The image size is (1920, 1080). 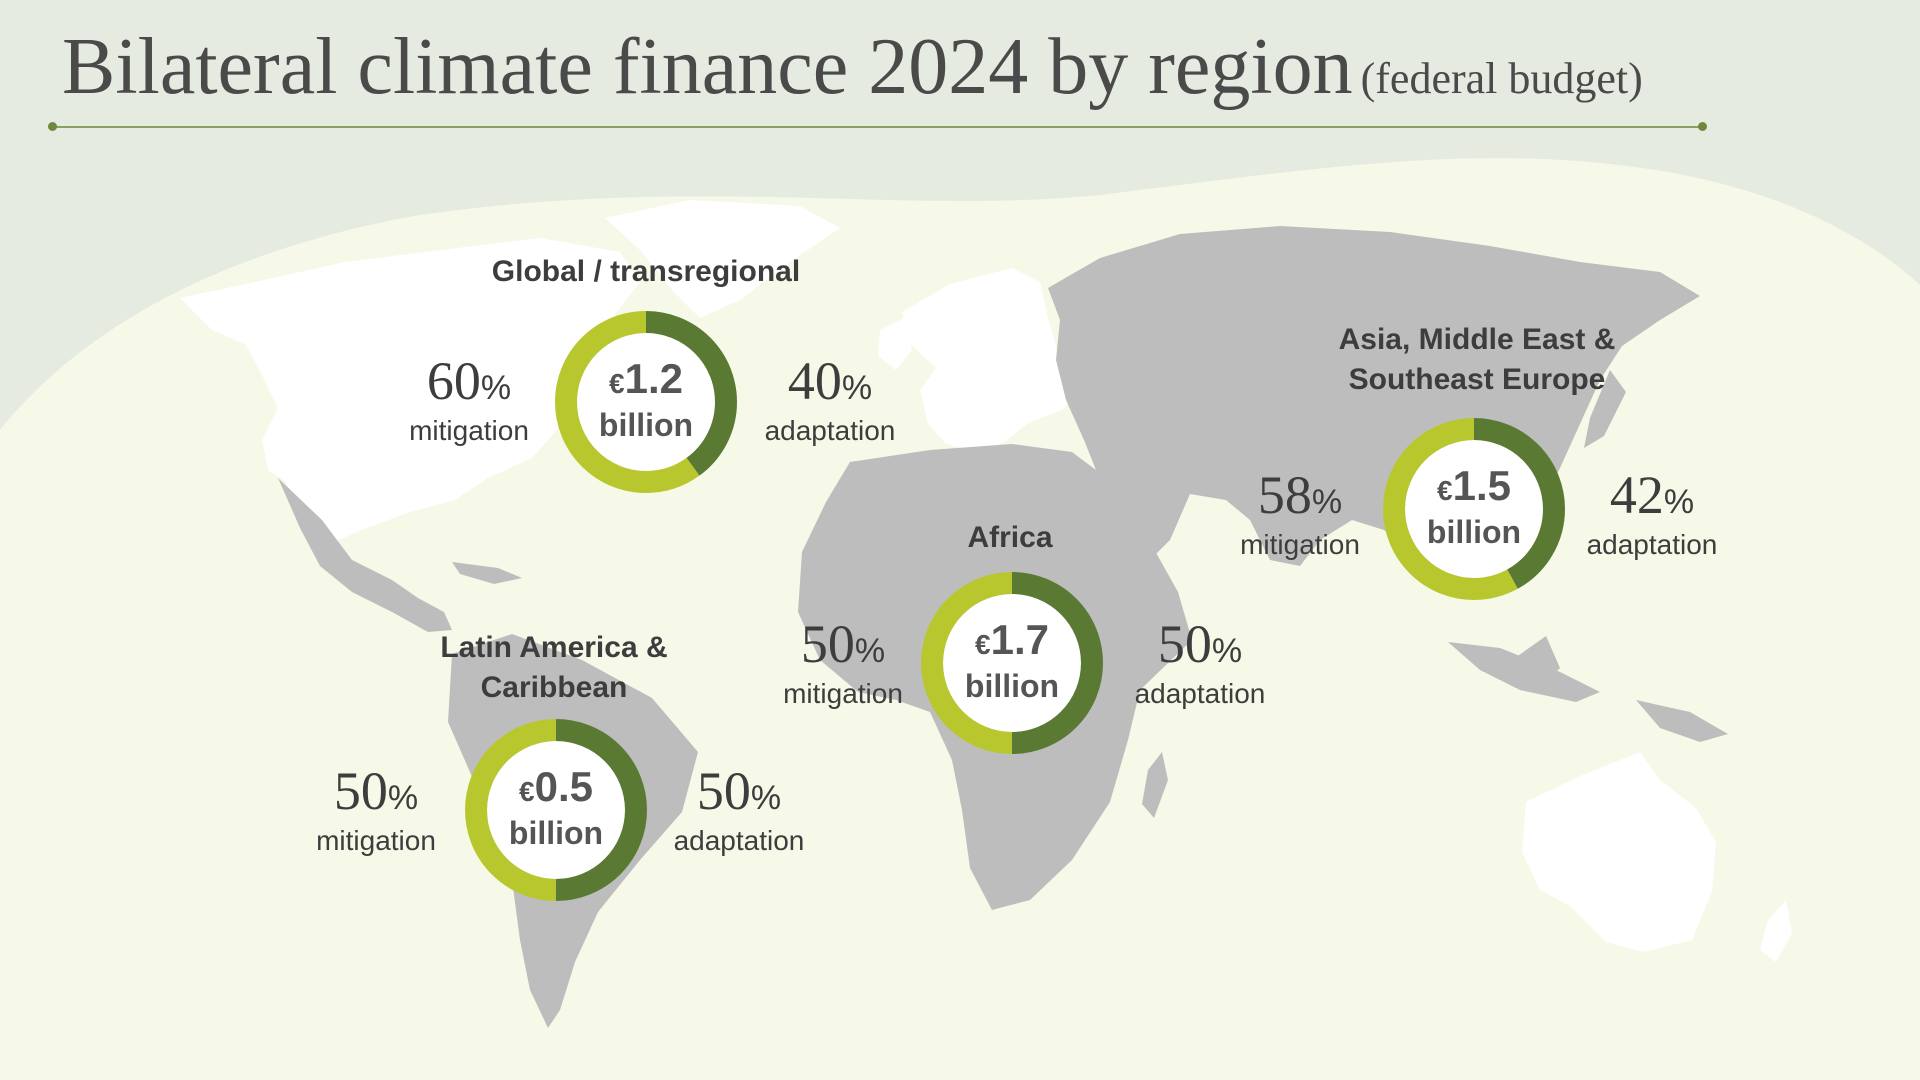 I want to click on donut-amount: €1.7, so click(x=1012, y=640).